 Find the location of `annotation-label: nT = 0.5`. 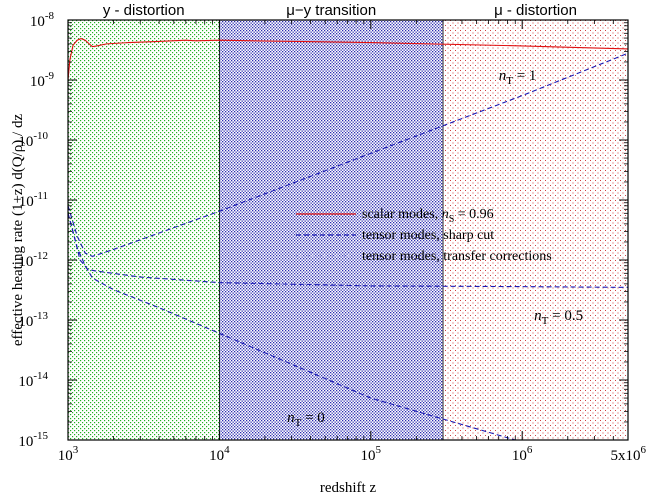

annotation-label: nT = 0.5 is located at coordinates (558, 317).